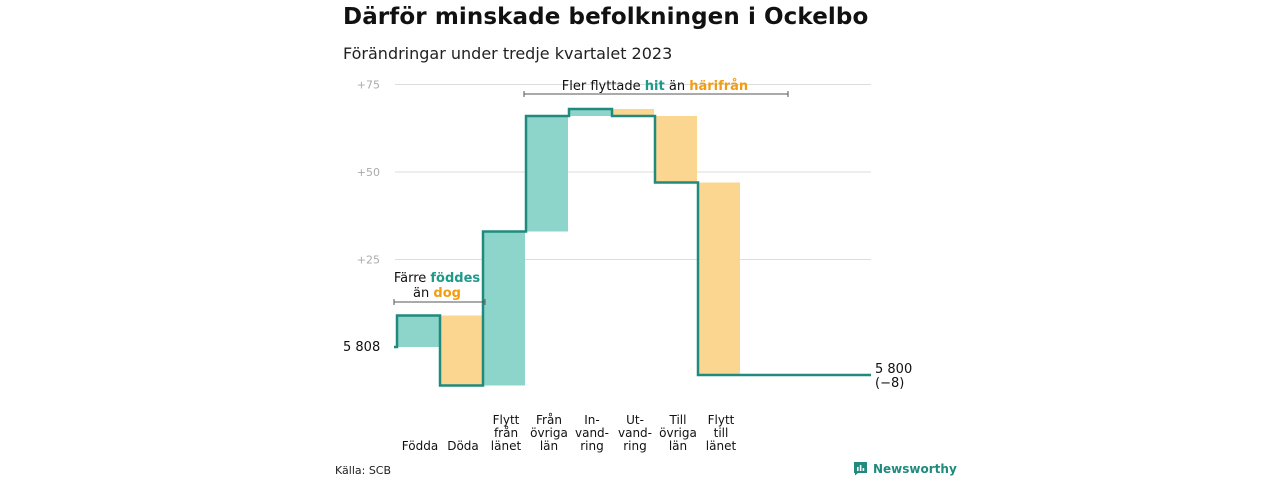  I want to click on chart-title: Därför minskade befolkningen i Ockelbo, so click(606, 17).